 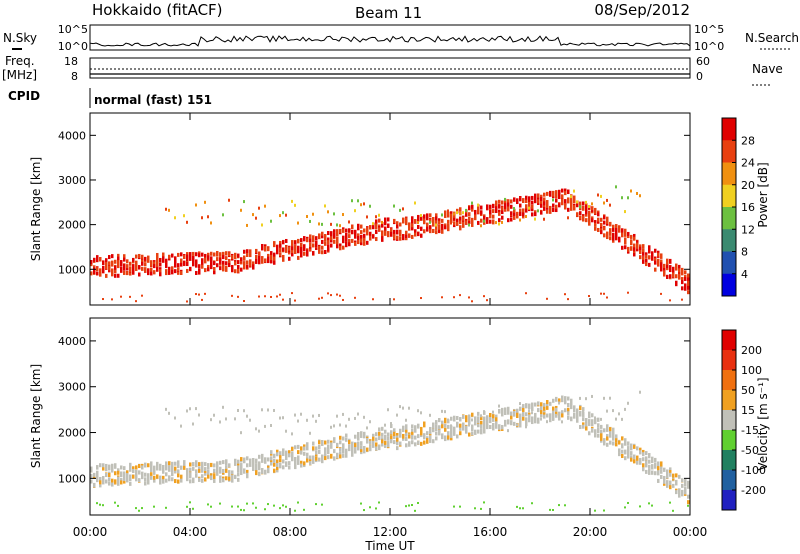 What do you see at coordinates (590, 532) in the screenshot?
I see `x-tick-label: 20:00` at bounding box center [590, 532].